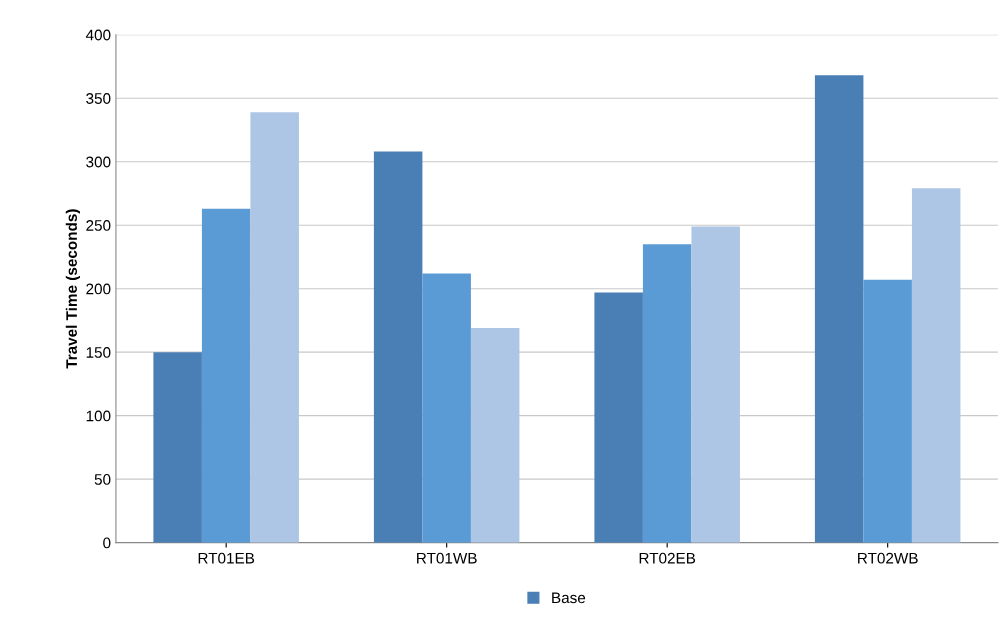  I want to click on y-axis-title: Travel Time (seconds), so click(73, 289).